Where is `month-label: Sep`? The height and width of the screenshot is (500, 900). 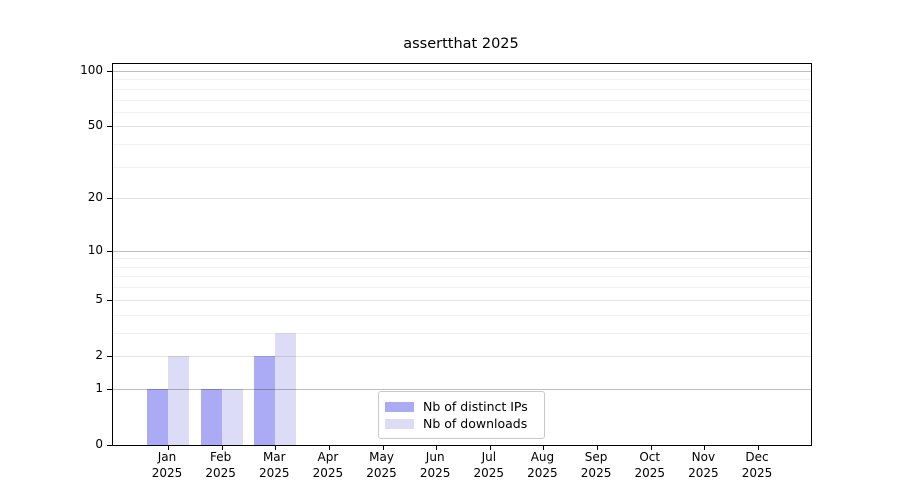 month-label: Sep is located at coordinates (596, 457).